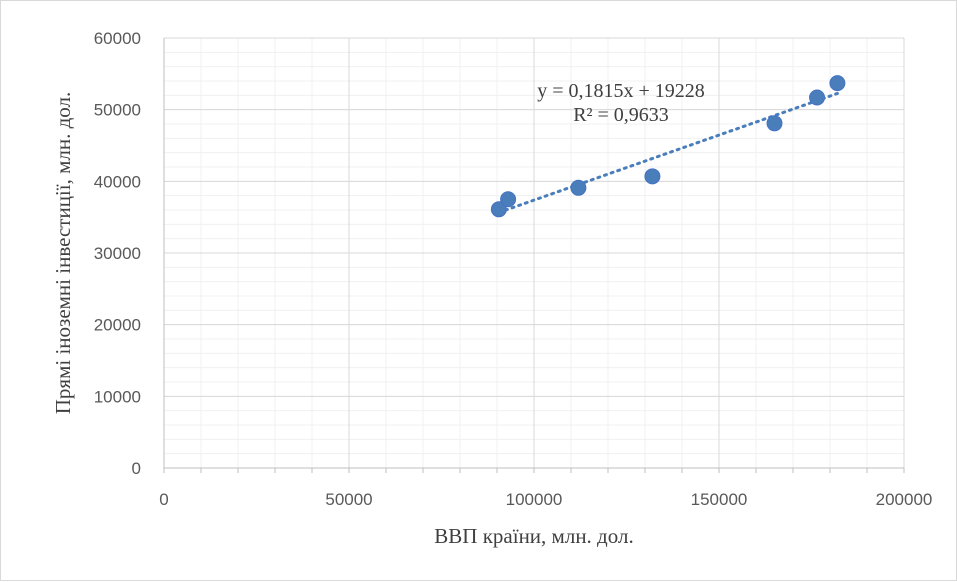 This screenshot has width=957, height=582. What do you see at coordinates (904, 499) in the screenshot?
I see `x-tick-label: 200000` at bounding box center [904, 499].